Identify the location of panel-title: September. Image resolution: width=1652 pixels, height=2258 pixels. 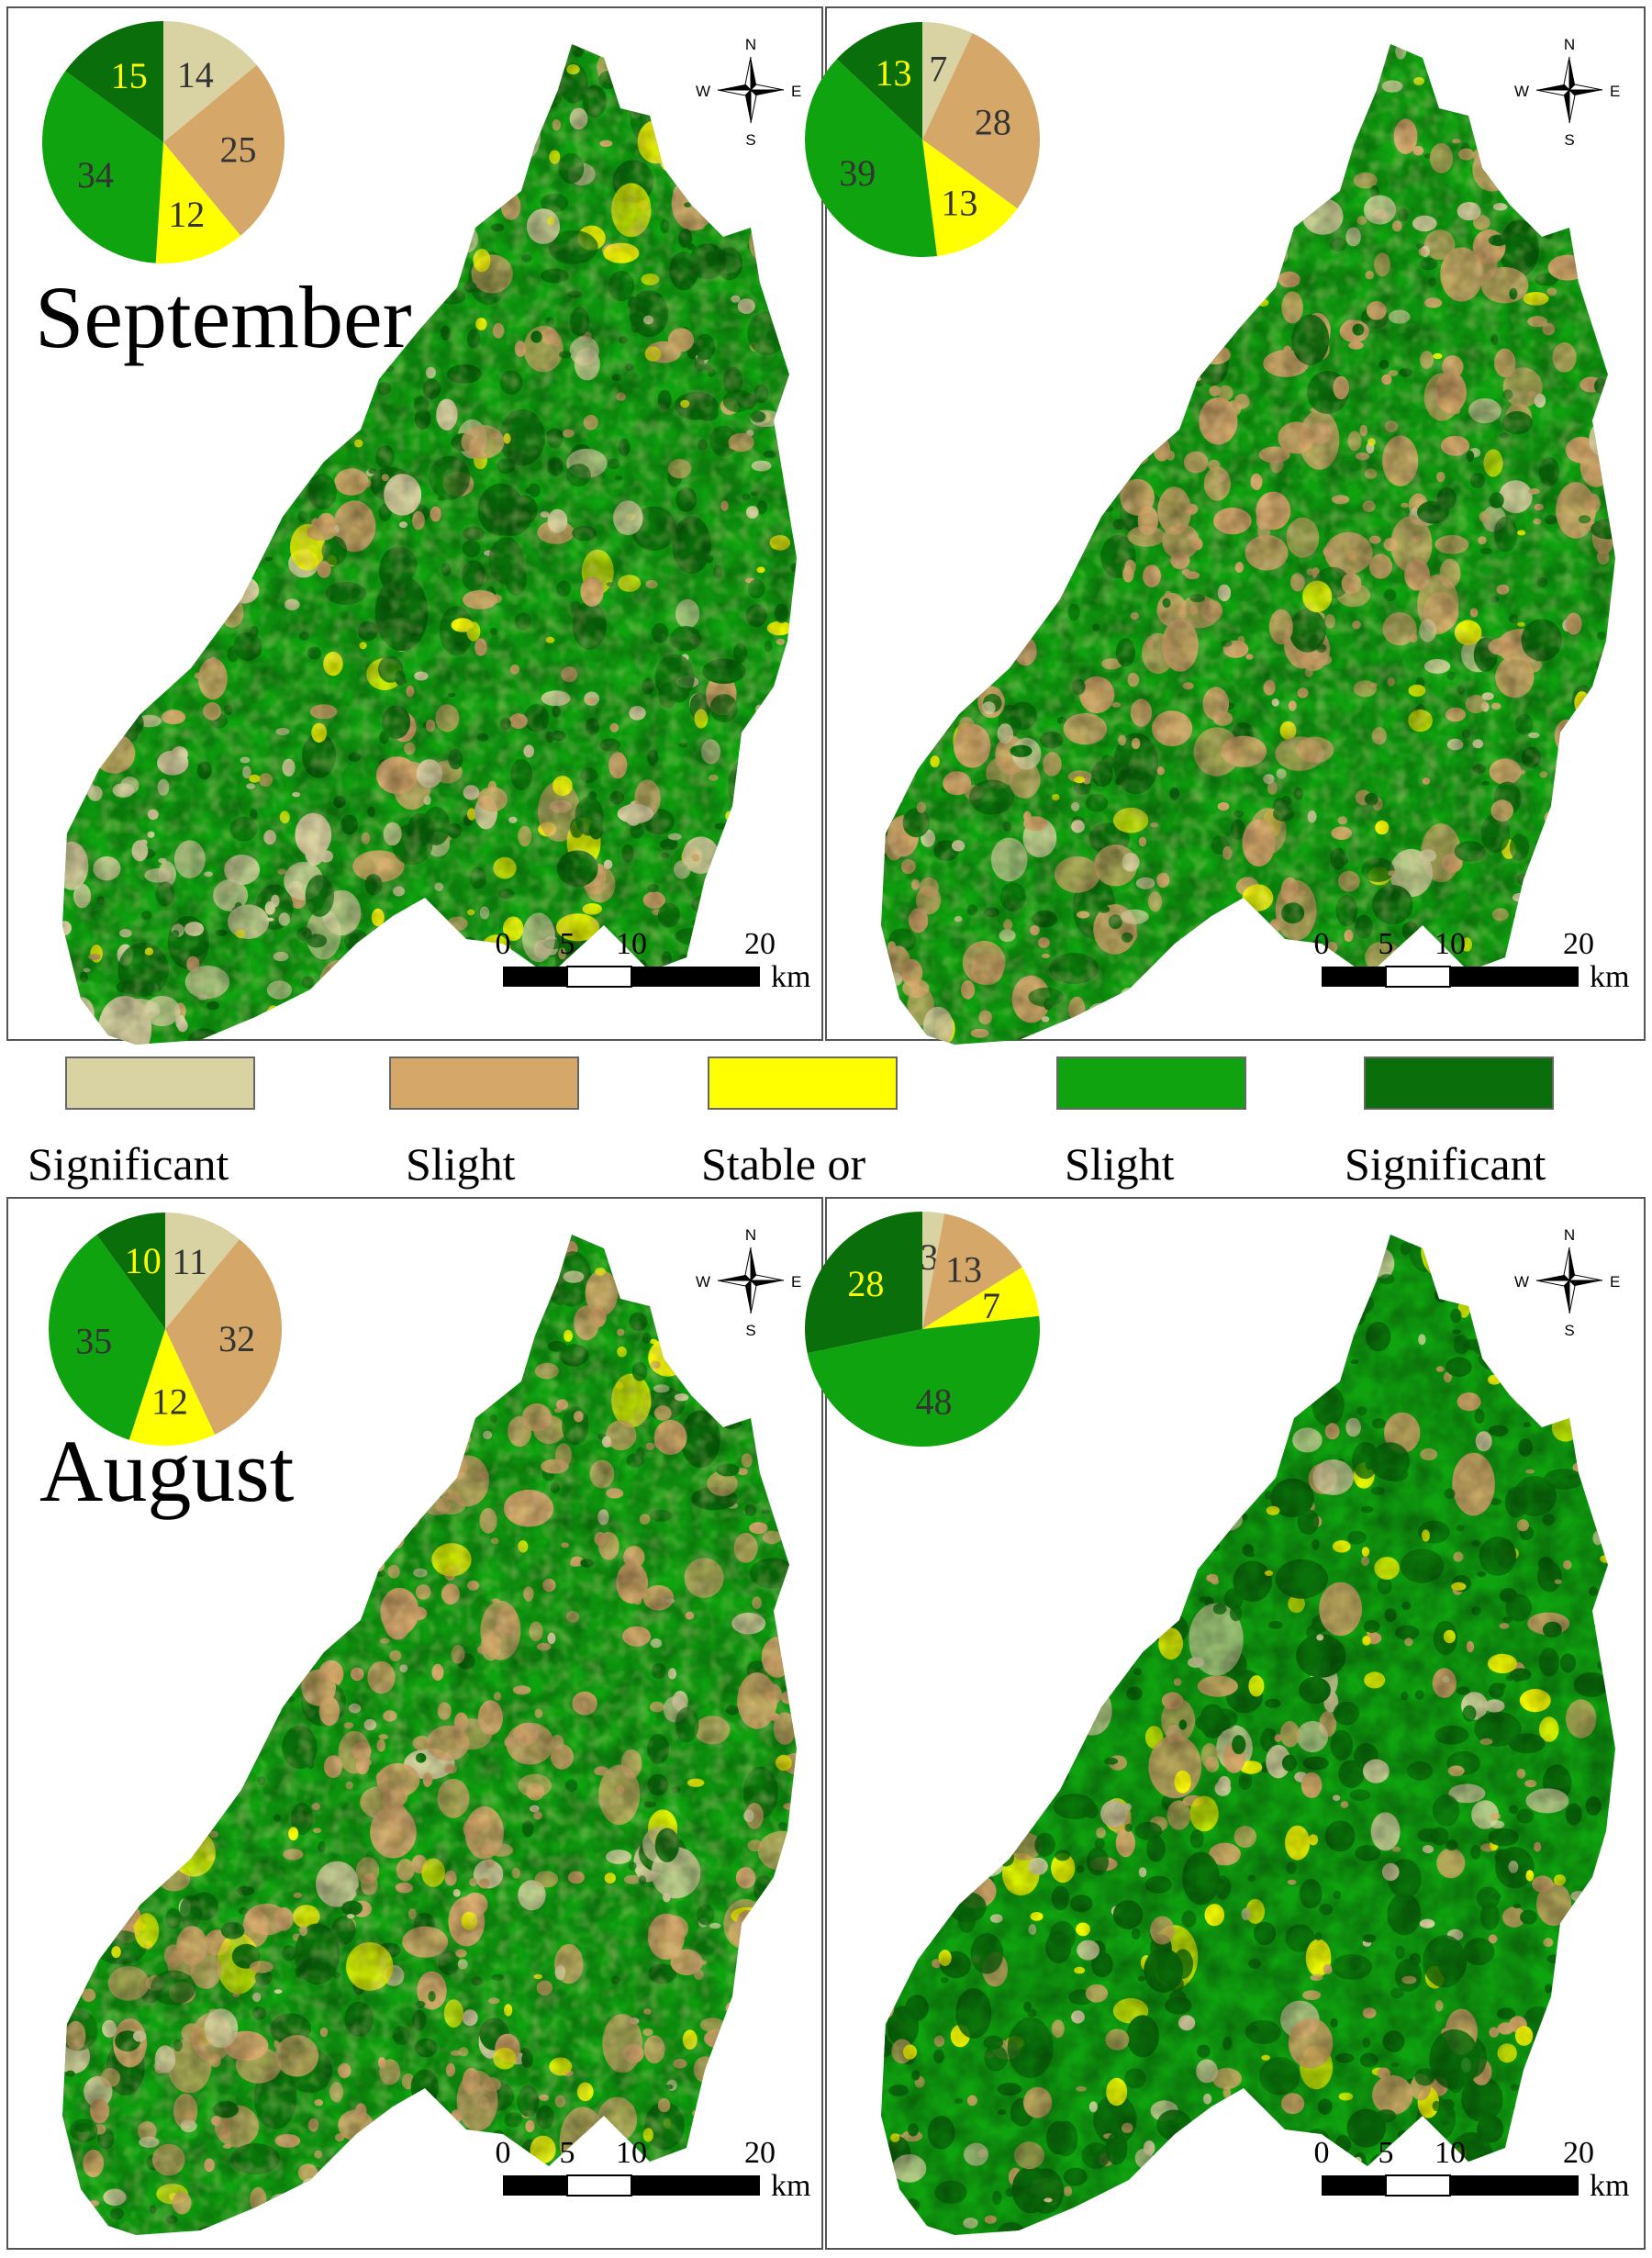
(224, 317).